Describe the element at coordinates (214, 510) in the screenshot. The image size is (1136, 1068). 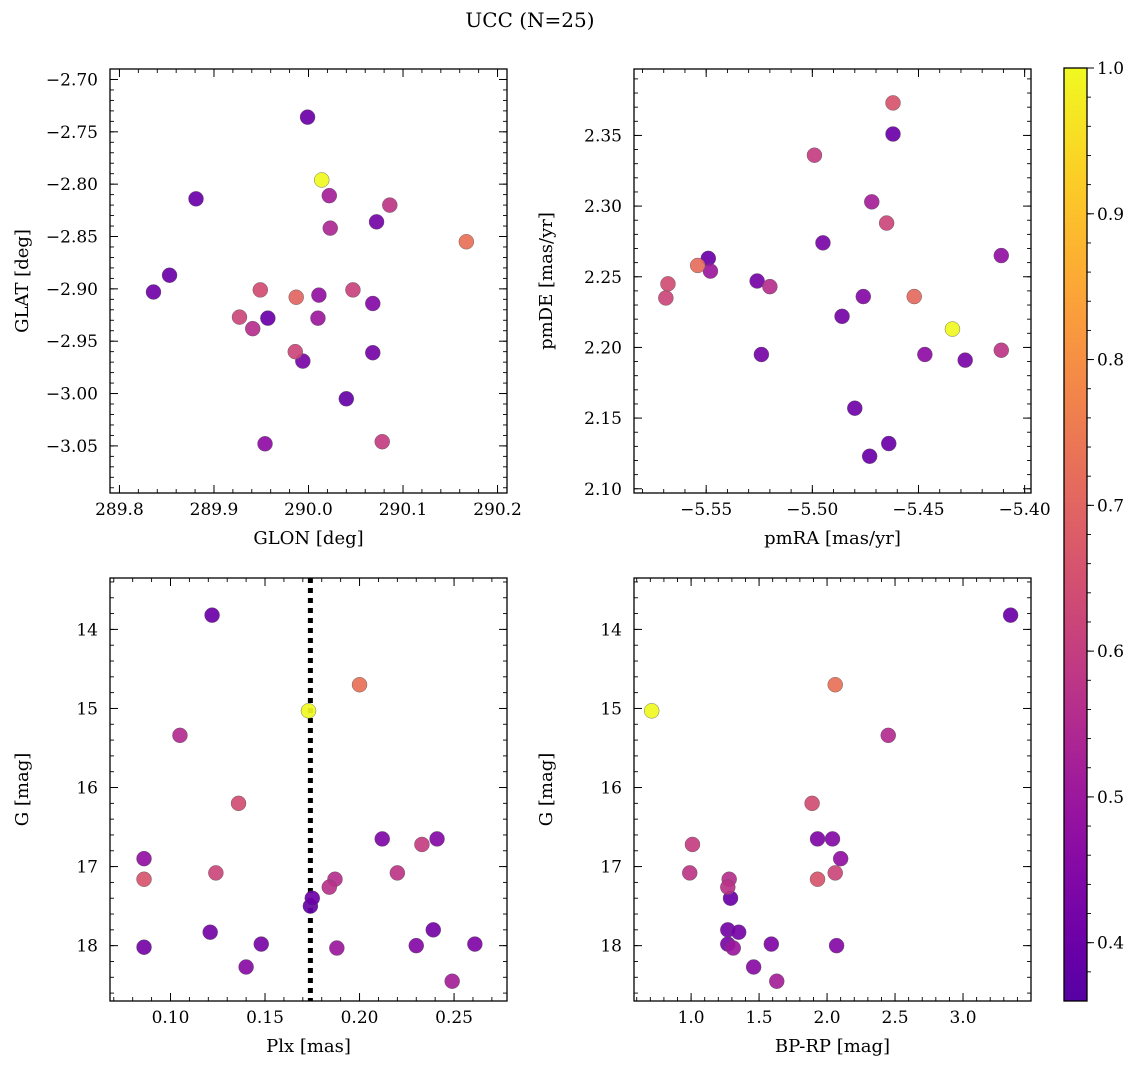
I see `x-tick-label: 289.9` at that location.